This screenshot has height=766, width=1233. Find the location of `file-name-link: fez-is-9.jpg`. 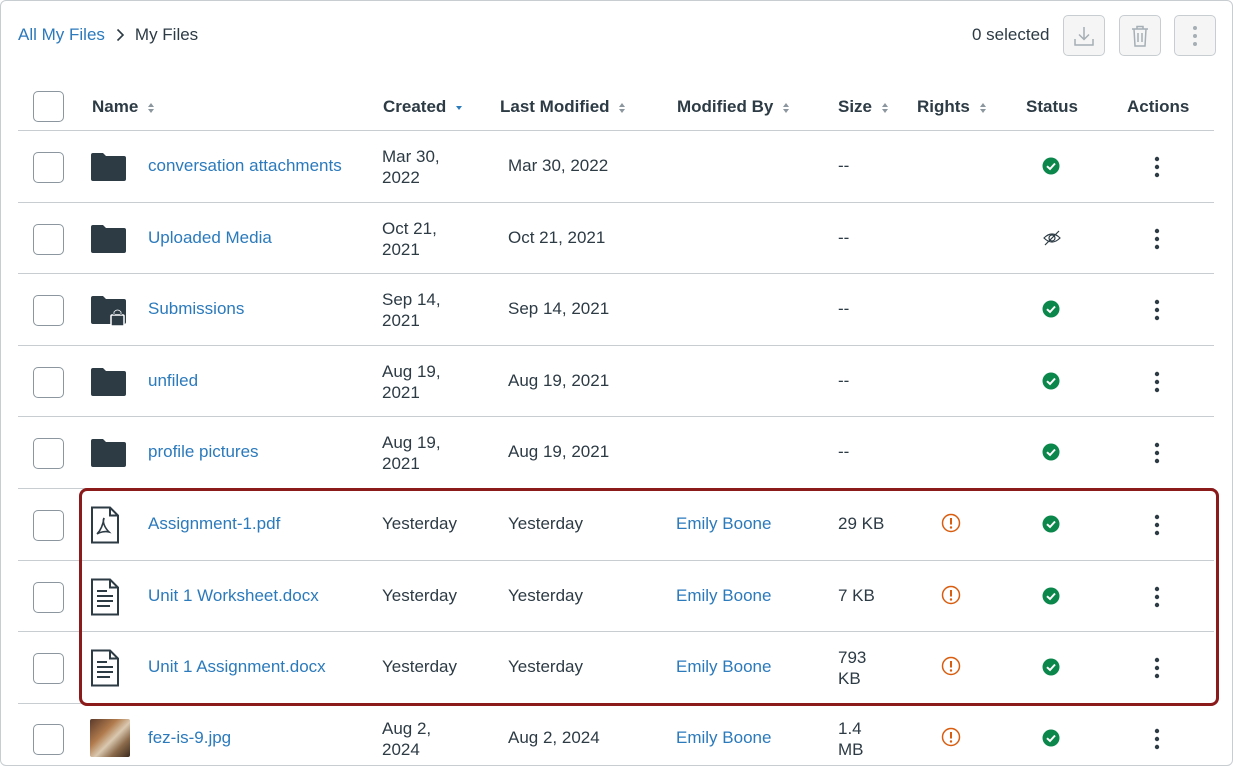

file-name-link: fez-is-9.jpg is located at coordinates (190, 737).